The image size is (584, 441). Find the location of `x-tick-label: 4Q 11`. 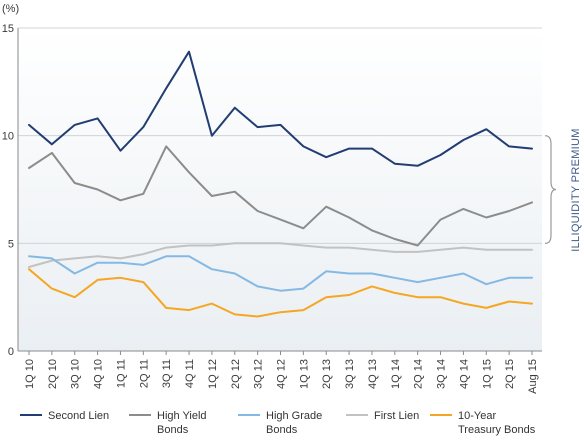

x-tick-label: 4Q 11 is located at coordinates (190, 373).